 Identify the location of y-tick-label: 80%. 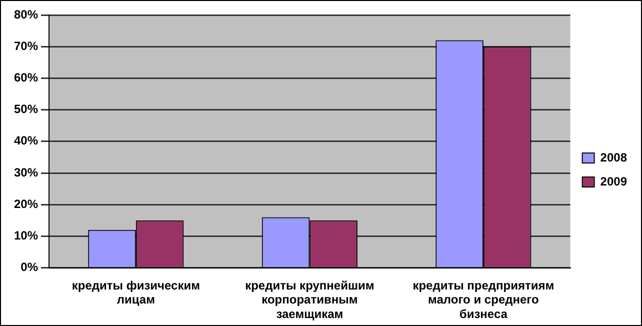
(26, 14).